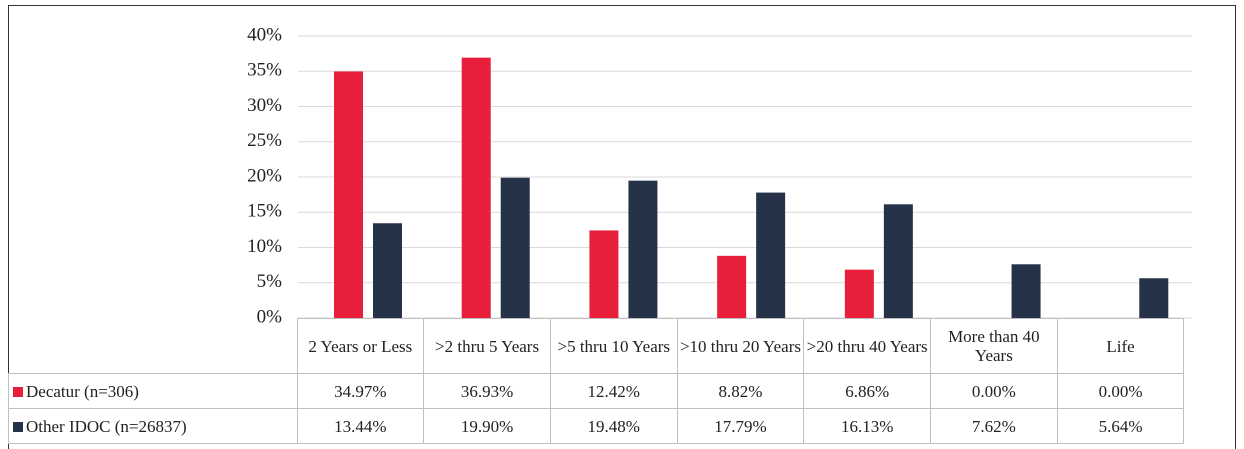 The height and width of the screenshot is (449, 1244). I want to click on y-tick-label: 35%, so click(264, 70).